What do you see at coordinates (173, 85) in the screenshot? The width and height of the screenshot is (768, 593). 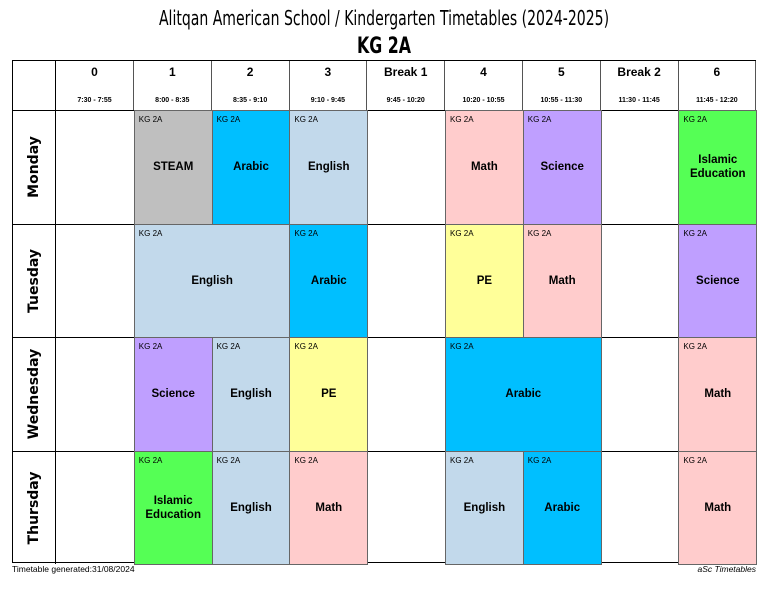 I see `period-header: 1 8:00 - 8:35` at bounding box center [173, 85].